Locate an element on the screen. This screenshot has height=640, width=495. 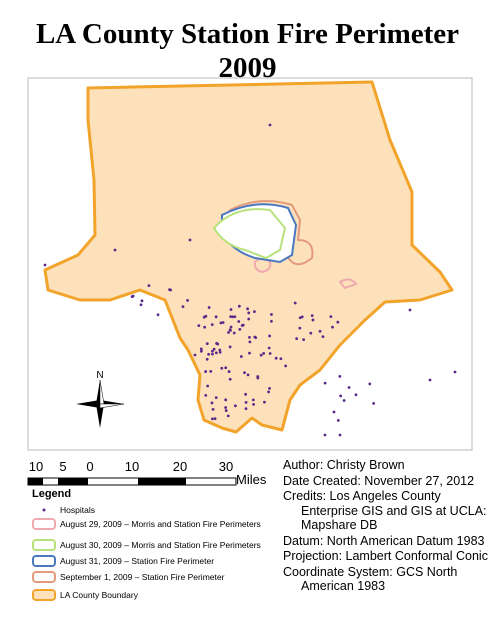
scale-label: 0 is located at coordinates (89, 466).